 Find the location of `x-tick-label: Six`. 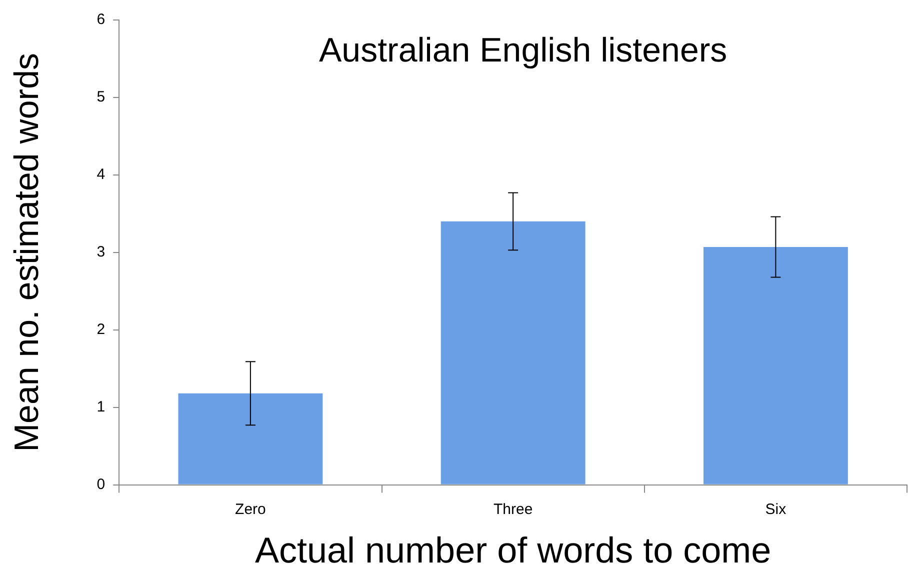

x-tick-label: Six is located at coordinates (776, 509).